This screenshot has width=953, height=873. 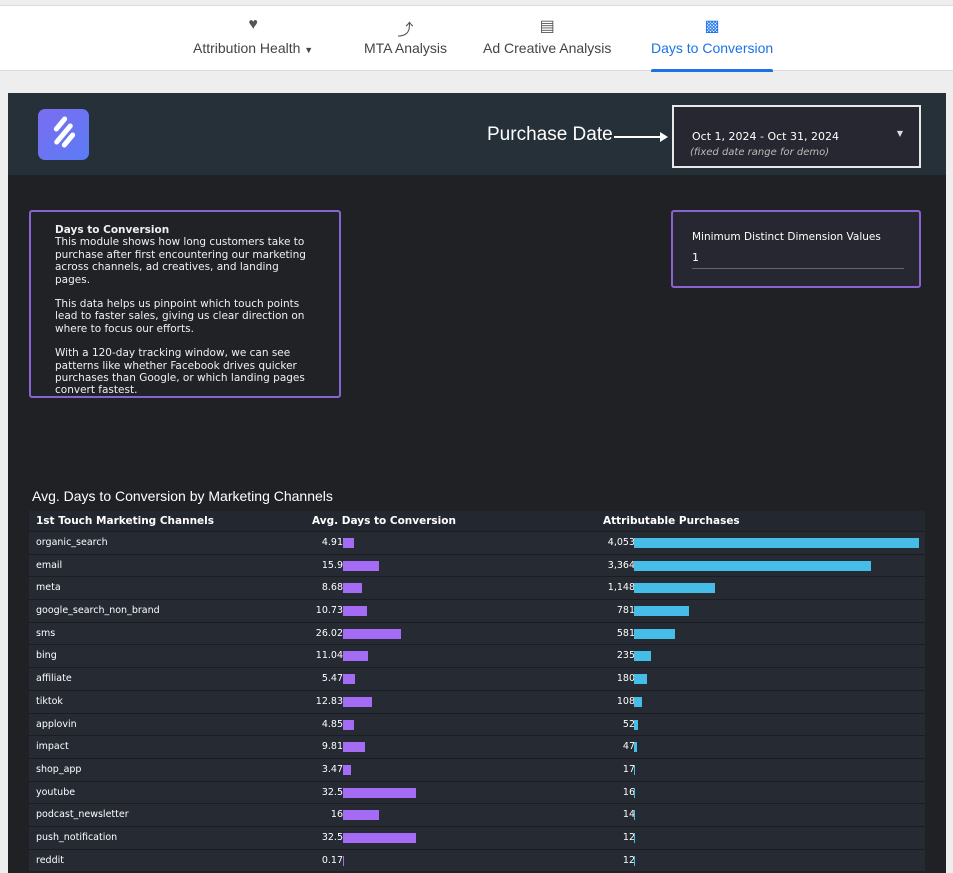 What do you see at coordinates (625, 633) in the screenshot?
I see `purchases-value: 581` at bounding box center [625, 633].